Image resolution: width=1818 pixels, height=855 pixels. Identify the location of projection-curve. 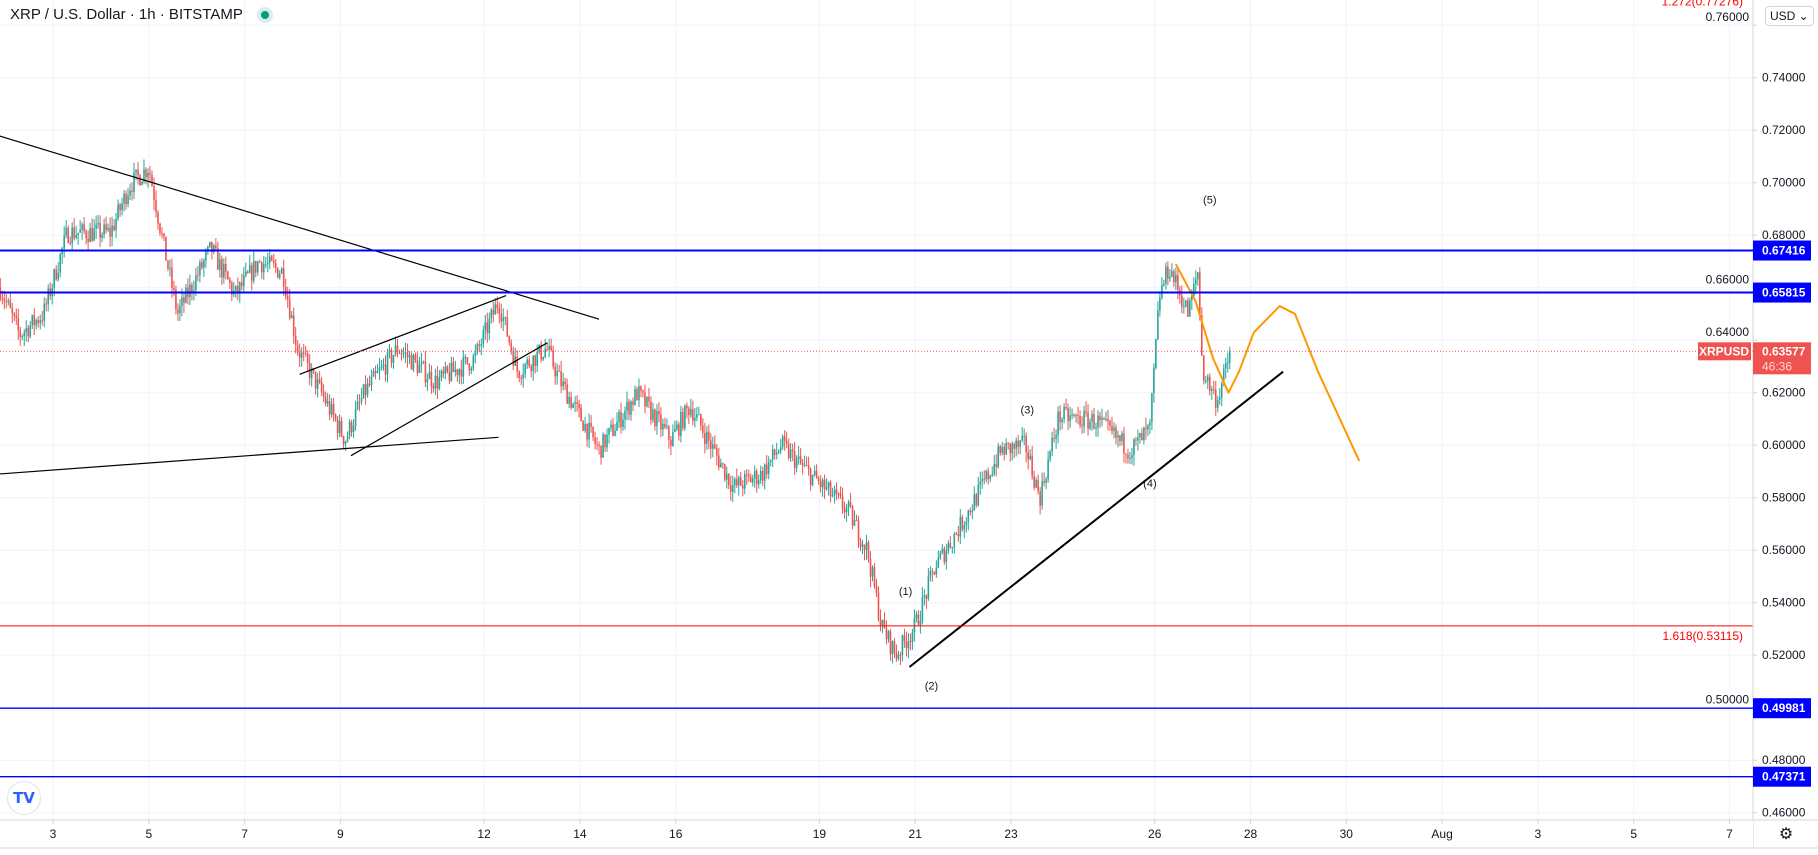
(1267, 362).